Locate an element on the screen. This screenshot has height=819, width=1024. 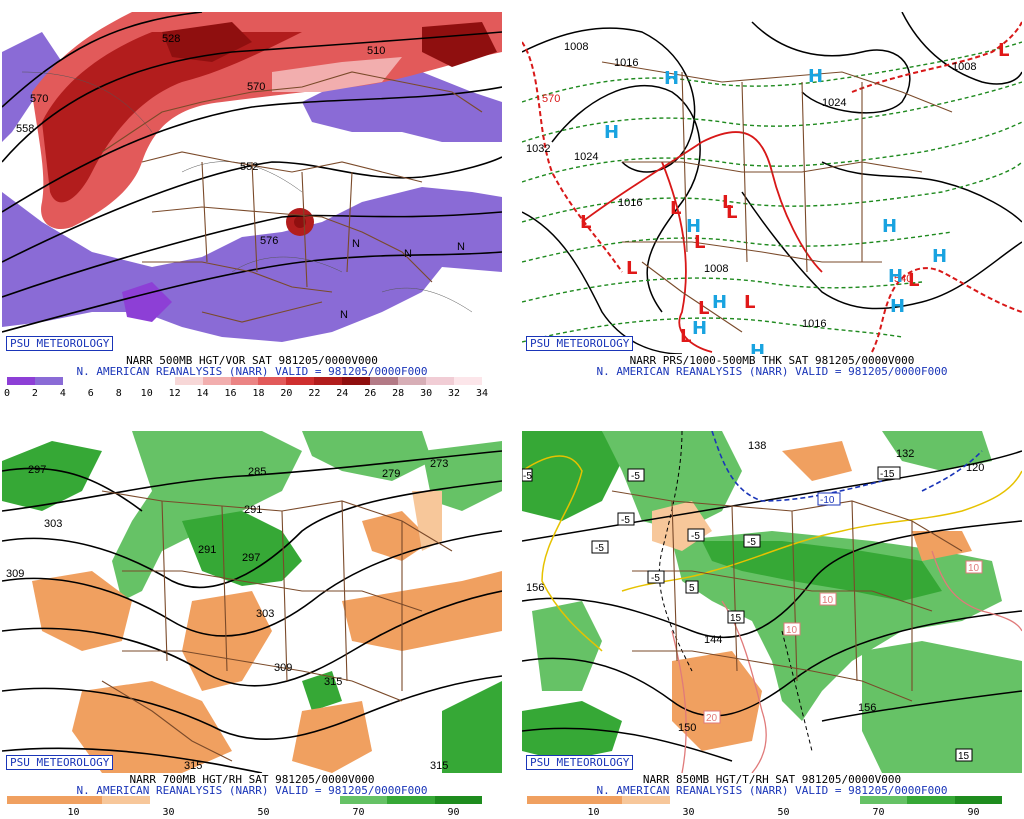
colorbar-tick-label: 32 is located at coordinates (454, 393).